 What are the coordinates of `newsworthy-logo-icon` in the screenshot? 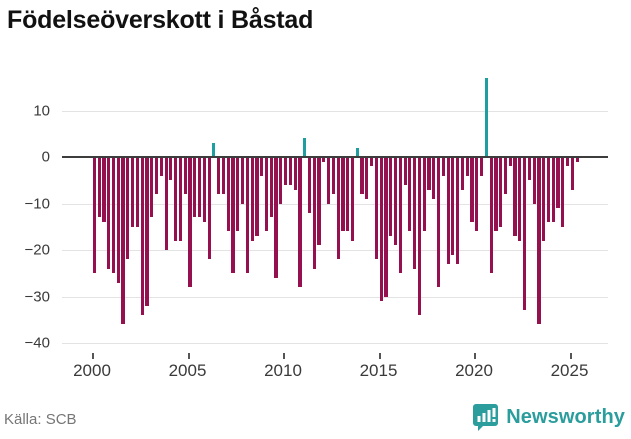 It's located at (486, 417).